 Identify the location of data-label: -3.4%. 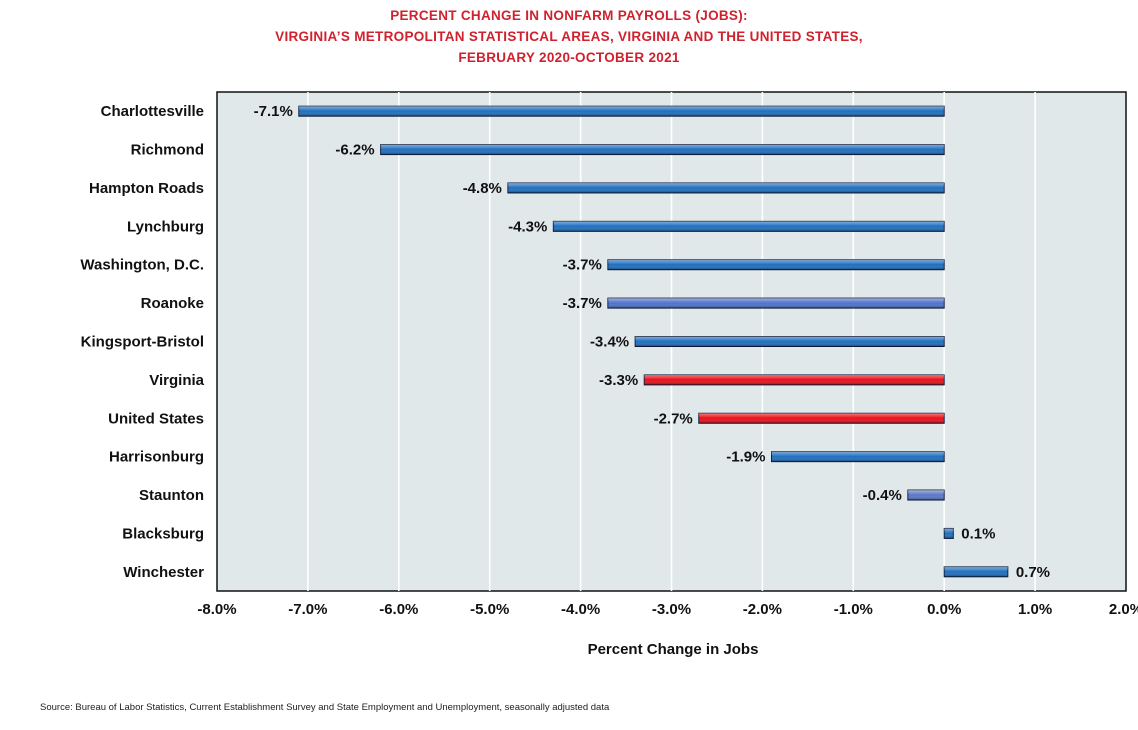
(609, 342).